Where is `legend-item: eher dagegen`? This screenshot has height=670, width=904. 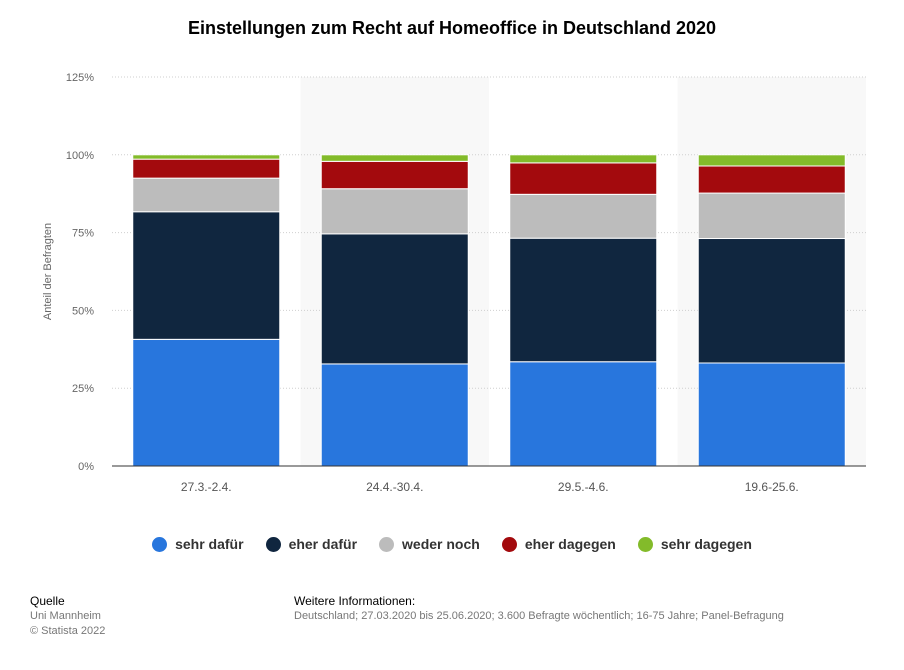 legend-item: eher dagegen is located at coordinates (558, 544).